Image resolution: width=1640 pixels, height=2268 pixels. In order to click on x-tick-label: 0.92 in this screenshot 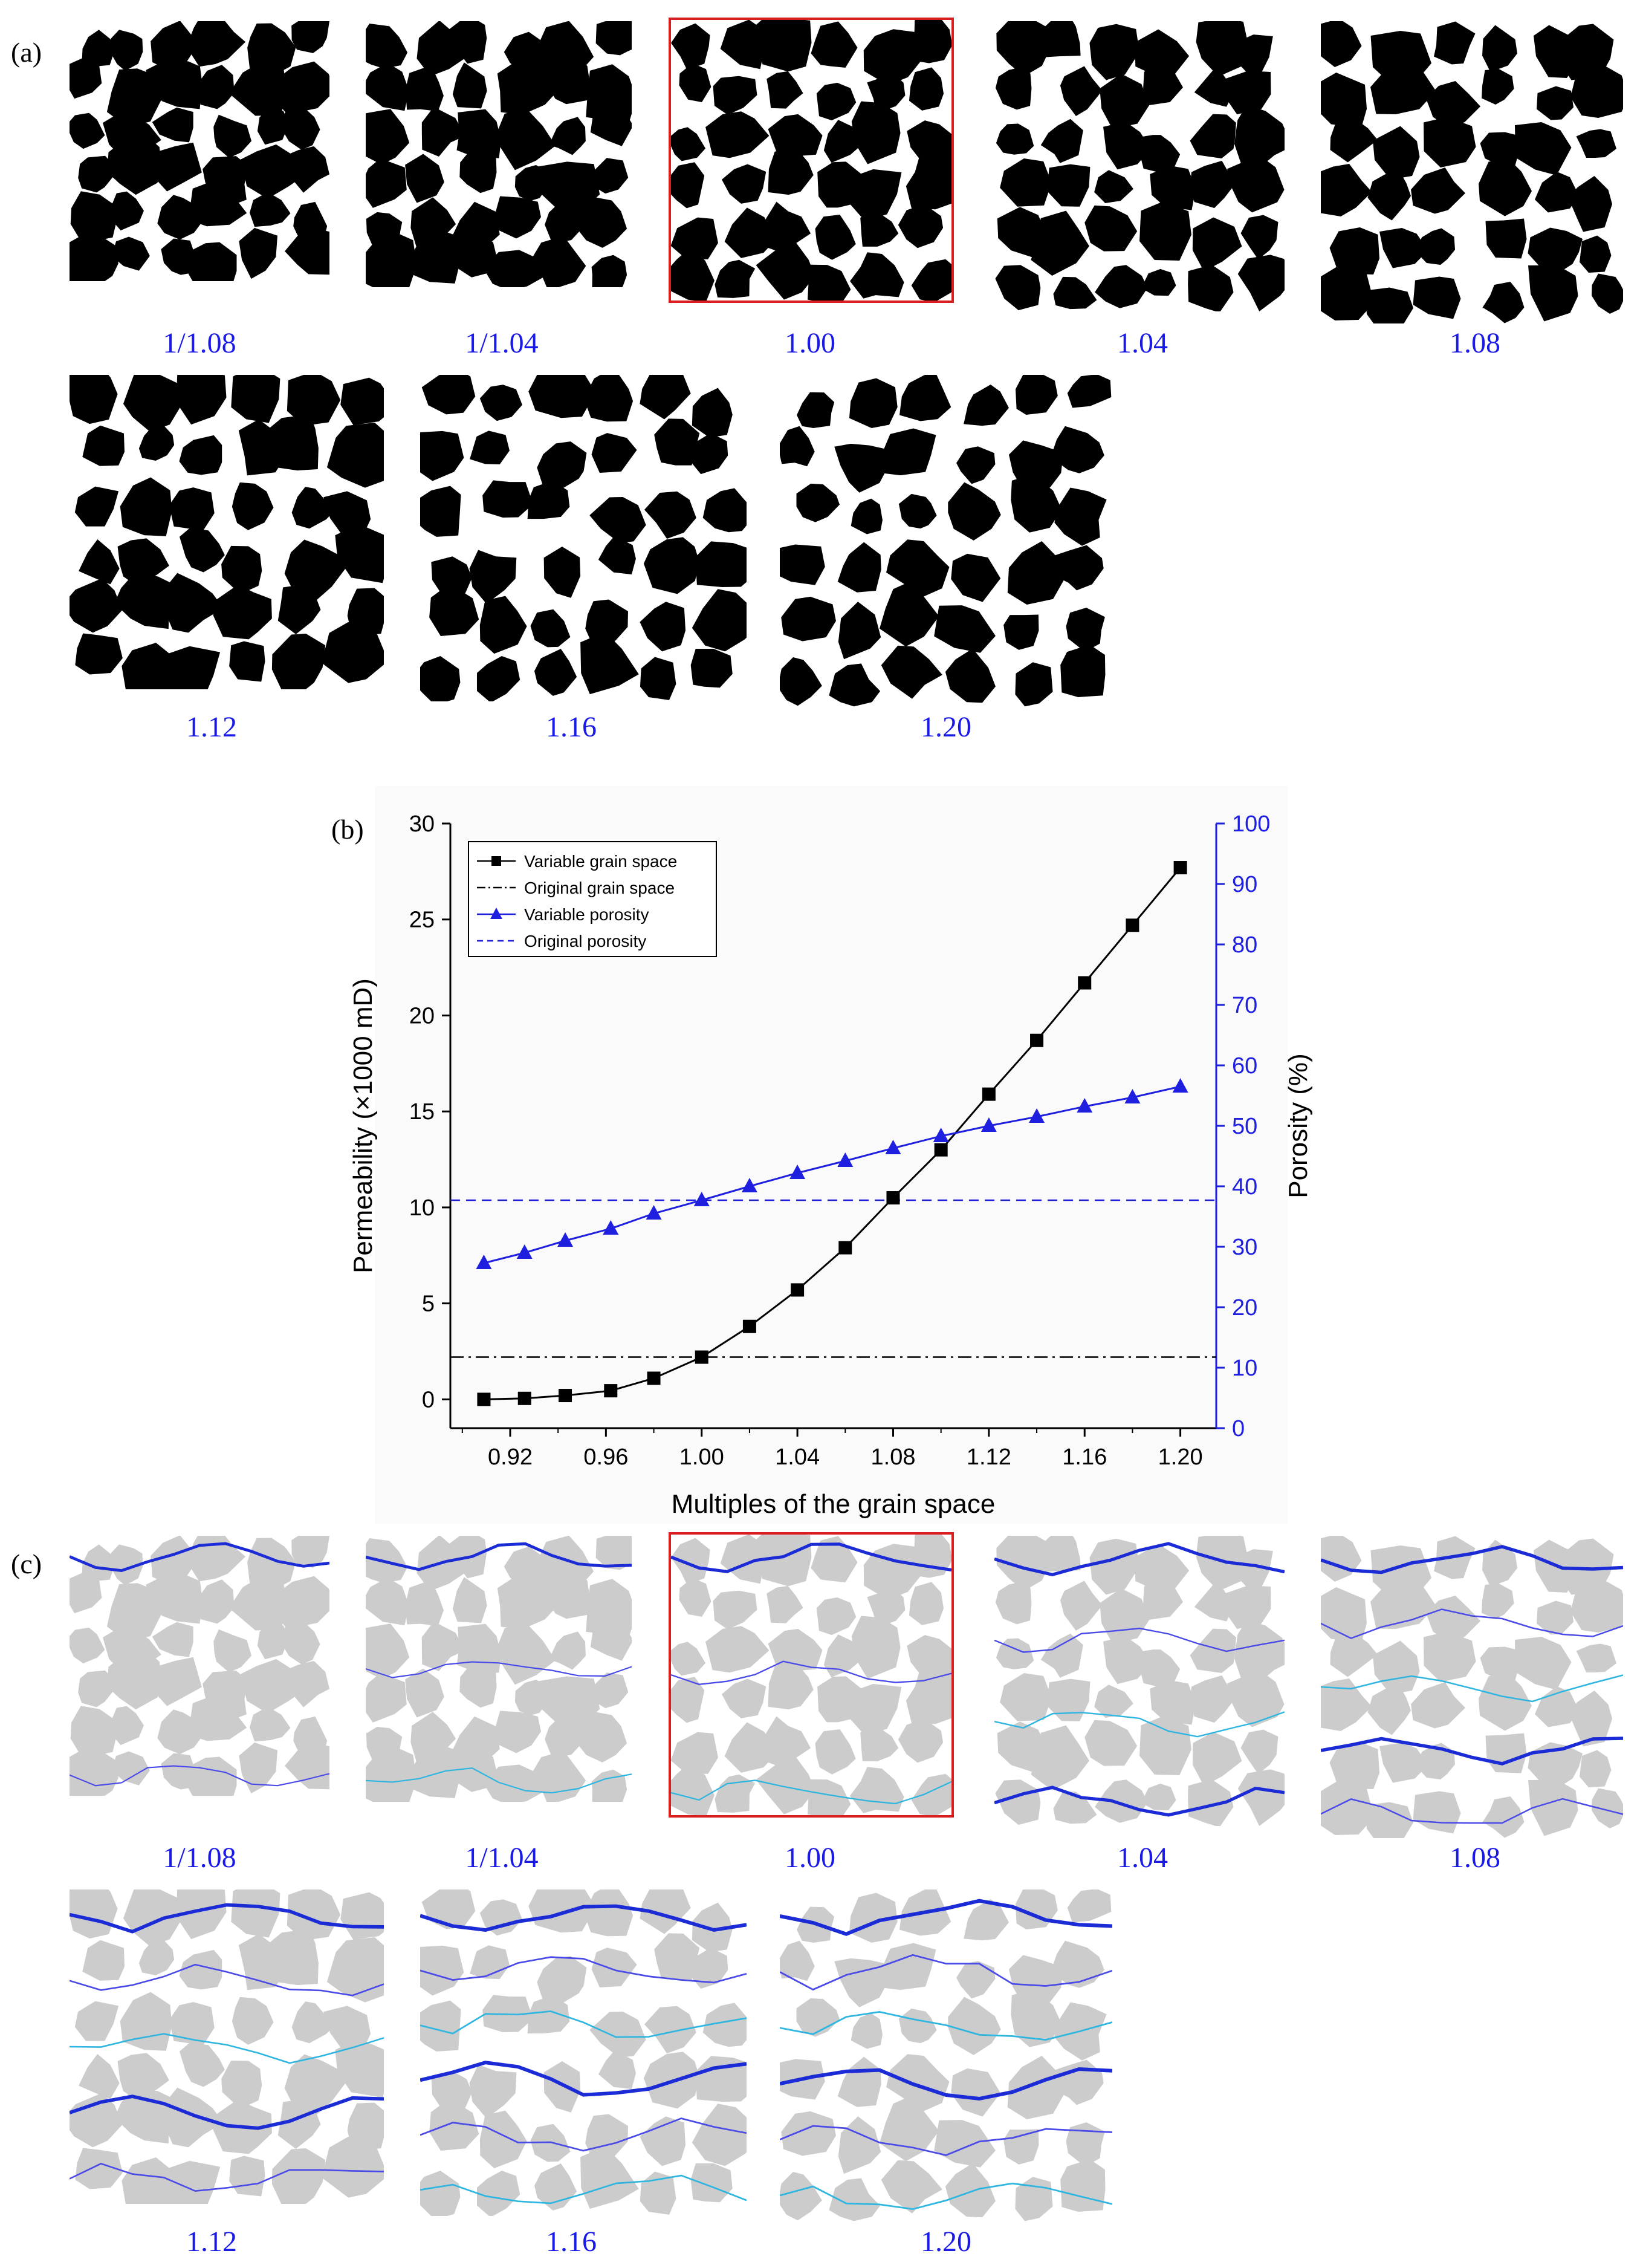, I will do `click(510, 1457)`.